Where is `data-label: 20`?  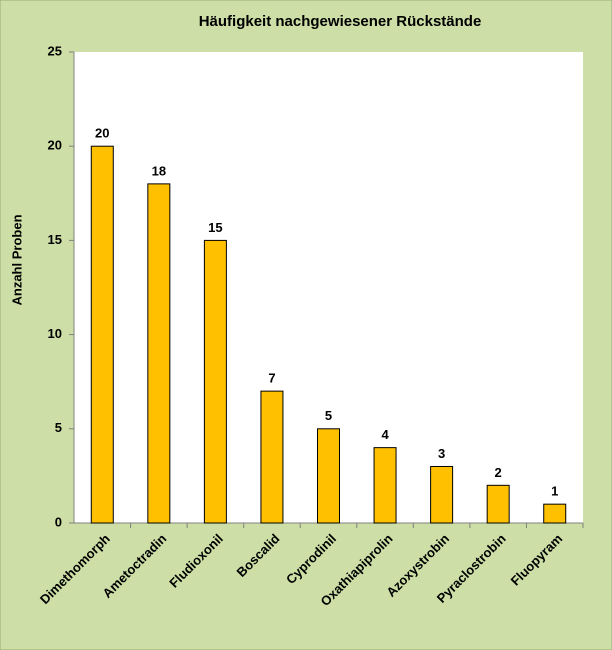
data-label: 20 is located at coordinates (102, 133).